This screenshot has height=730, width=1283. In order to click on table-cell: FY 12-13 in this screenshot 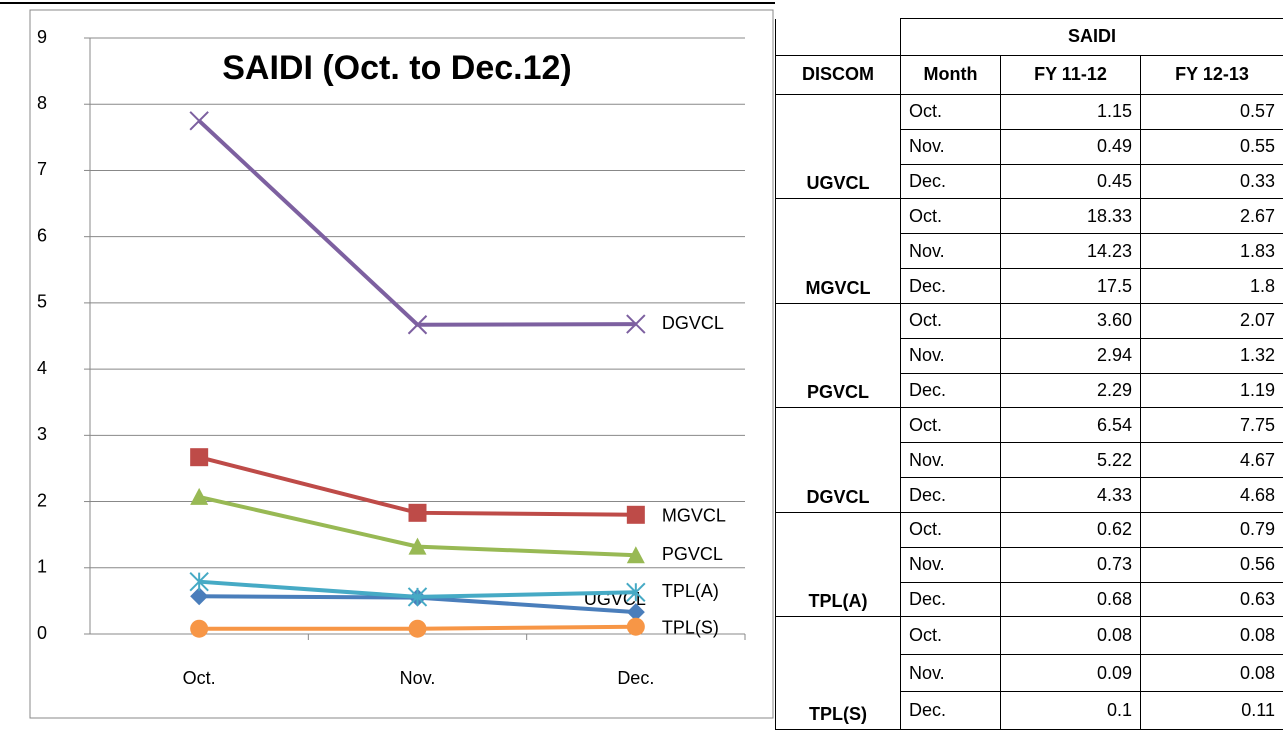, I will do `click(1211, 74)`.